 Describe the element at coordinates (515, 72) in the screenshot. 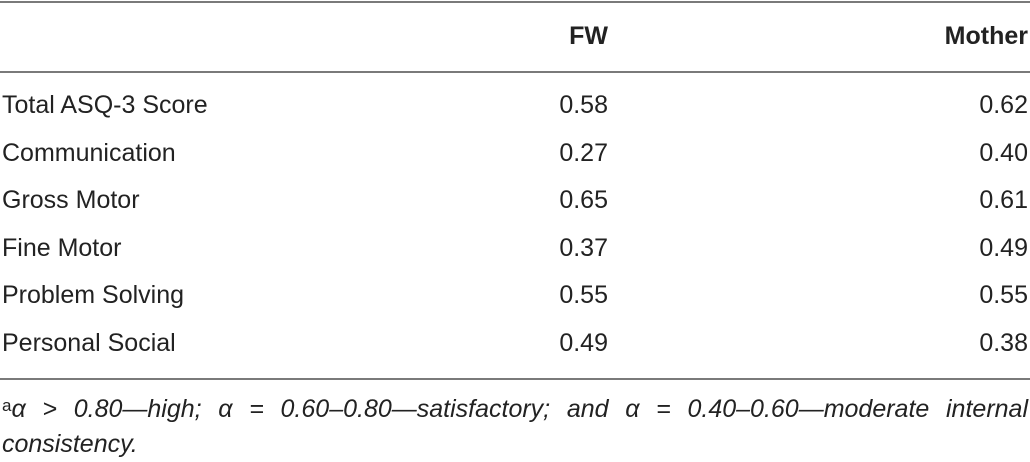

I see `header-rule` at that location.